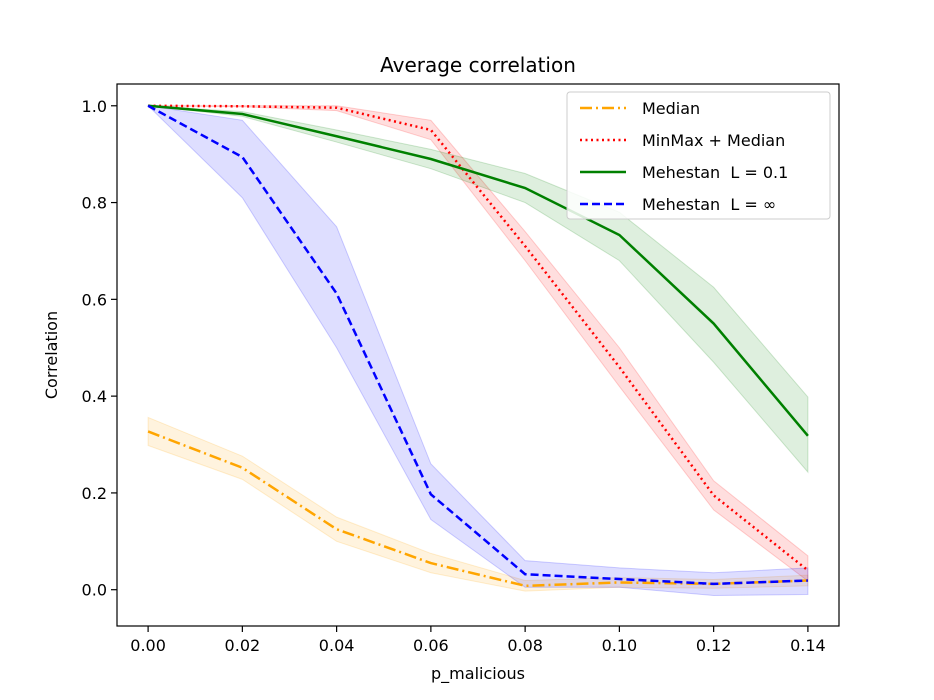 The width and height of the screenshot is (934, 700). I want to click on y-axis: 0.0 0.2 0.4 0.6 0.8 1.0, so click(99, 348).